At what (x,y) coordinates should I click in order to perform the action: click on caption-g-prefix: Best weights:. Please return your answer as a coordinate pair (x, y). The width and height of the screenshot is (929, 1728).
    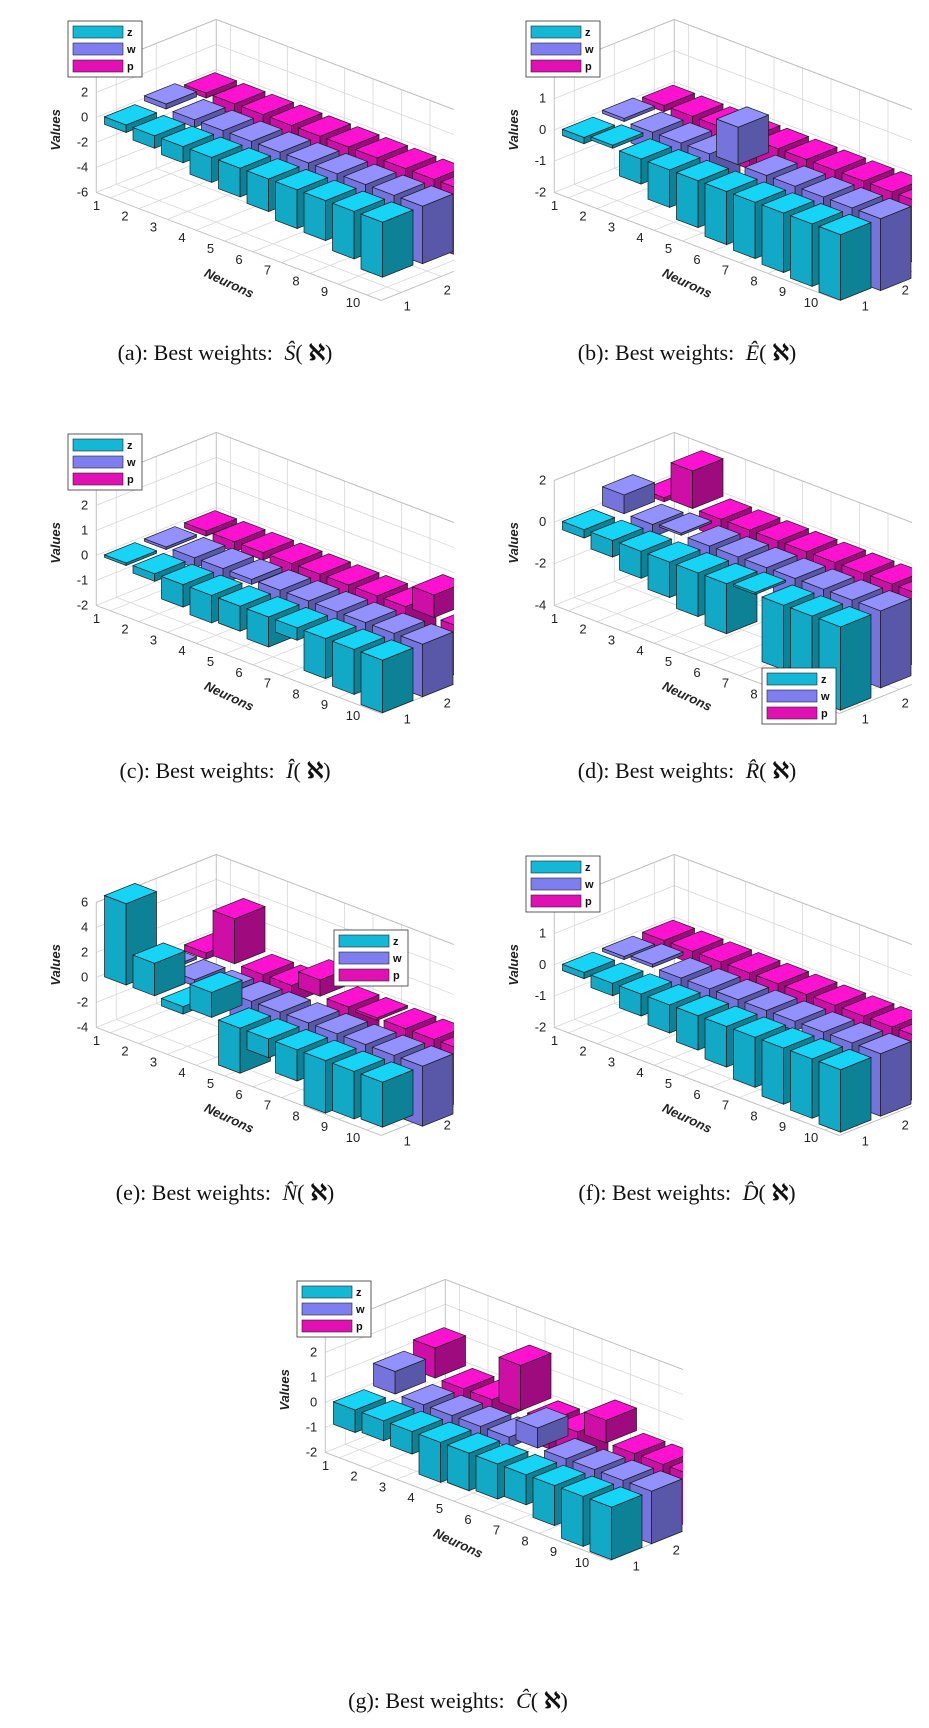
    Looking at the image, I should click on (445, 1700).